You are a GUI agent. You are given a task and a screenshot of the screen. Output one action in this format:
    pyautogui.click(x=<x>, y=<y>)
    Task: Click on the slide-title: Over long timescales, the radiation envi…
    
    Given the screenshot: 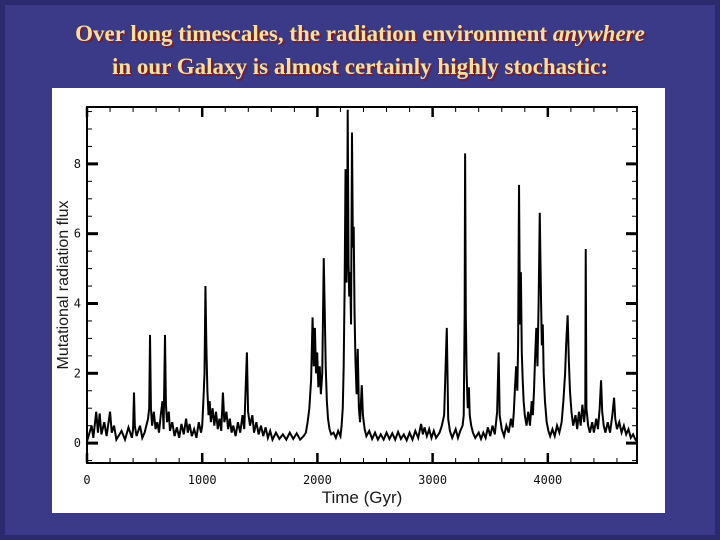 What is the action you would take?
    pyautogui.click(x=360, y=50)
    